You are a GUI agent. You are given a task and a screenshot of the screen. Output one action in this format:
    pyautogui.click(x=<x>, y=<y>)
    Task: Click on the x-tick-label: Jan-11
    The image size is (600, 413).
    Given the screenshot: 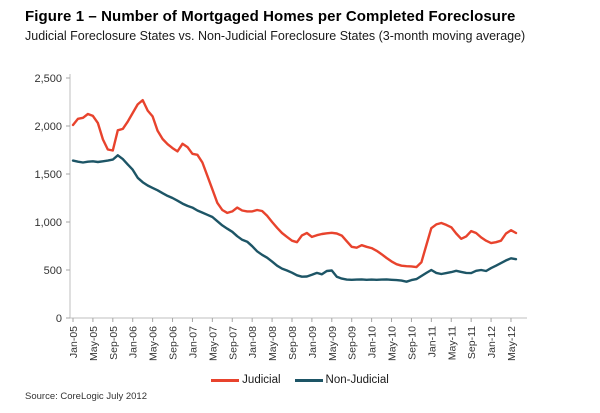 What is the action you would take?
    pyautogui.click(x=432, y=341)
    